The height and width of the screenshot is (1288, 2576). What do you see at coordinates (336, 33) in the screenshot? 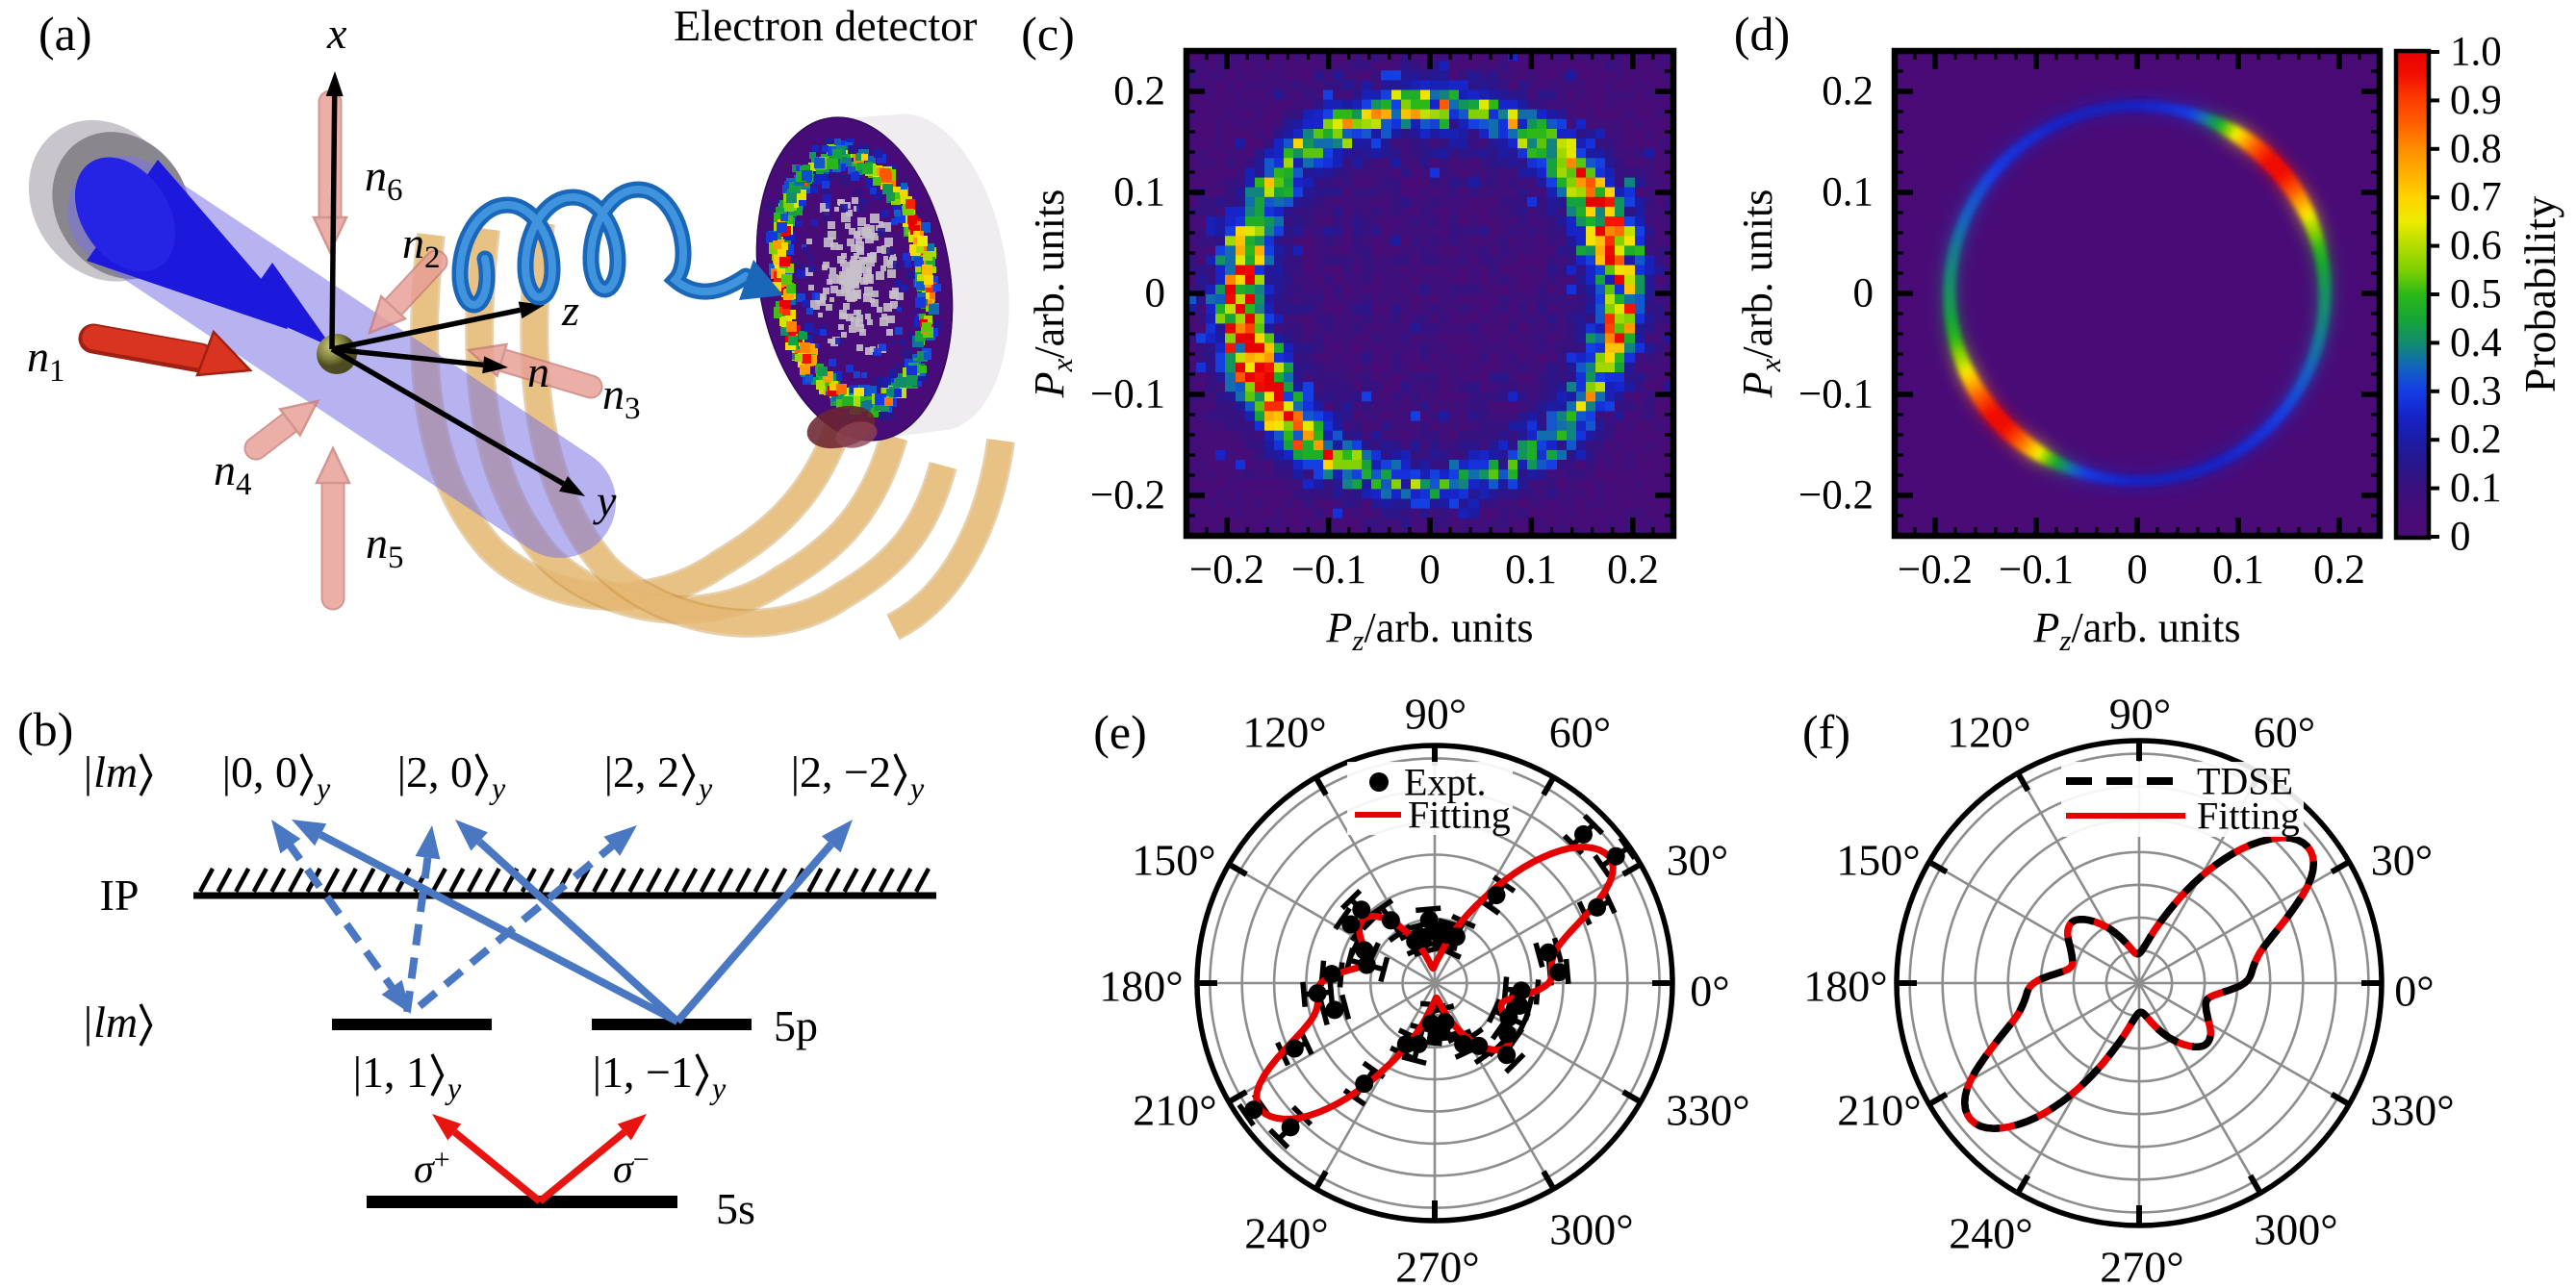
I see `svg-text: x` at bounding box center [336, 33].